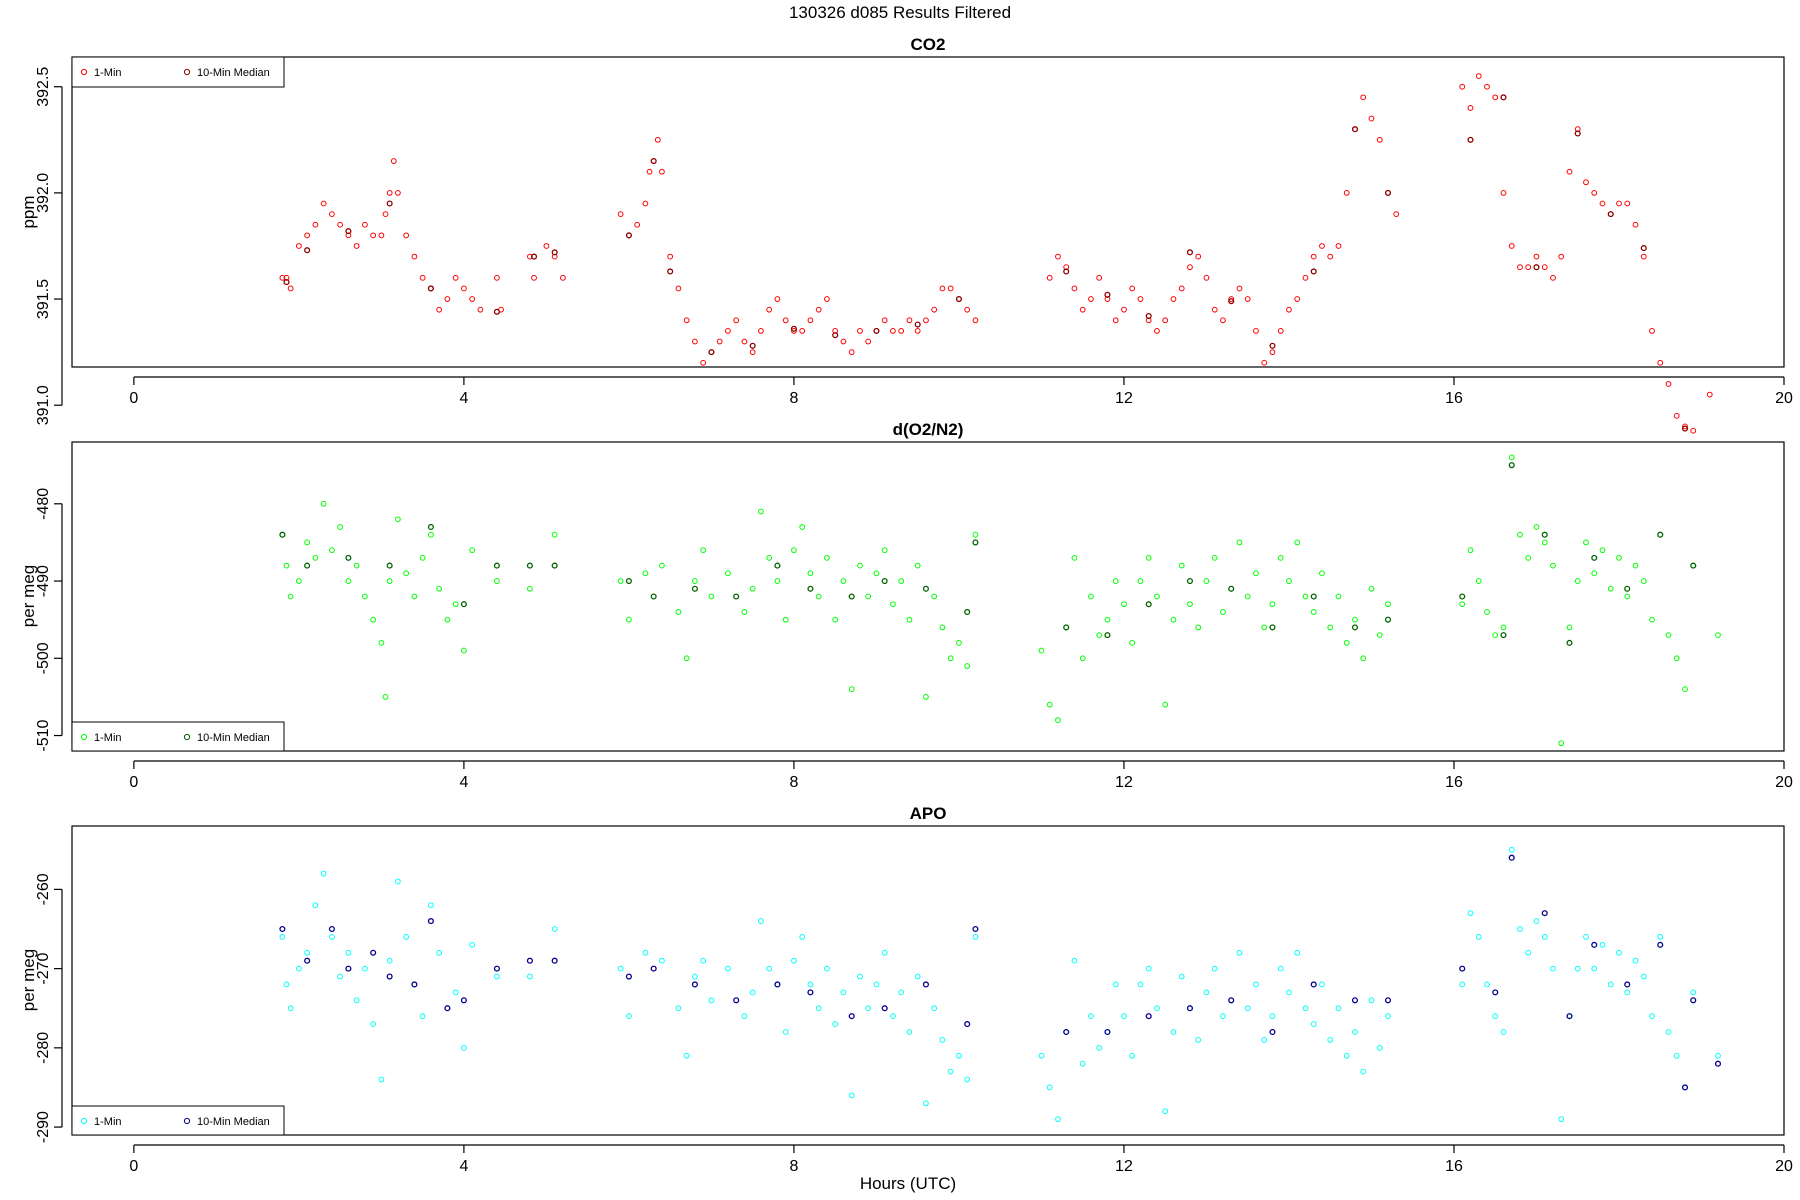 The width and height of the screenshot is (1800, 1200). What do you see at coordinates (43, 658) in the screenshot?
I see `y-tick-label: -500` at bounding box center [43, 658].